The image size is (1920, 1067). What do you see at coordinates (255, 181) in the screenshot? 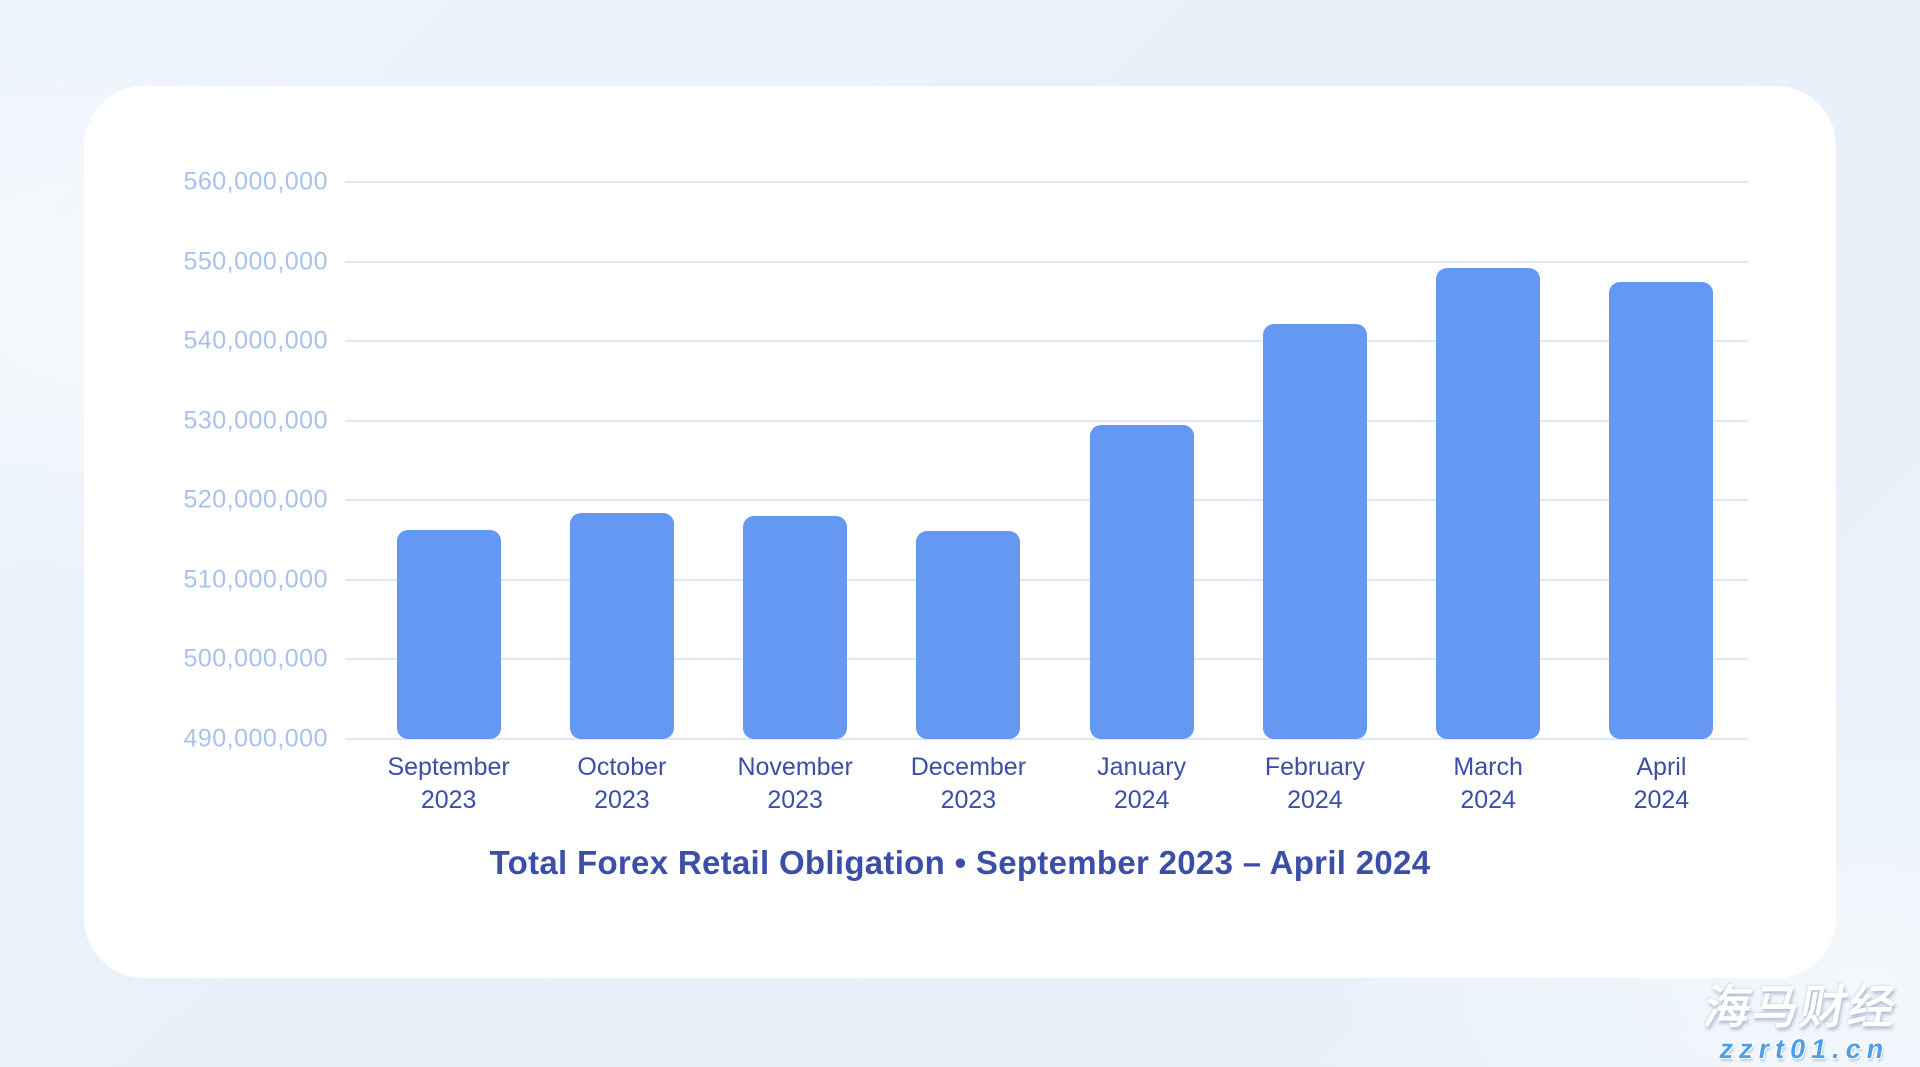
I see `y-axis-tick-label: 560,000,000` at bounding box center [255, 181].